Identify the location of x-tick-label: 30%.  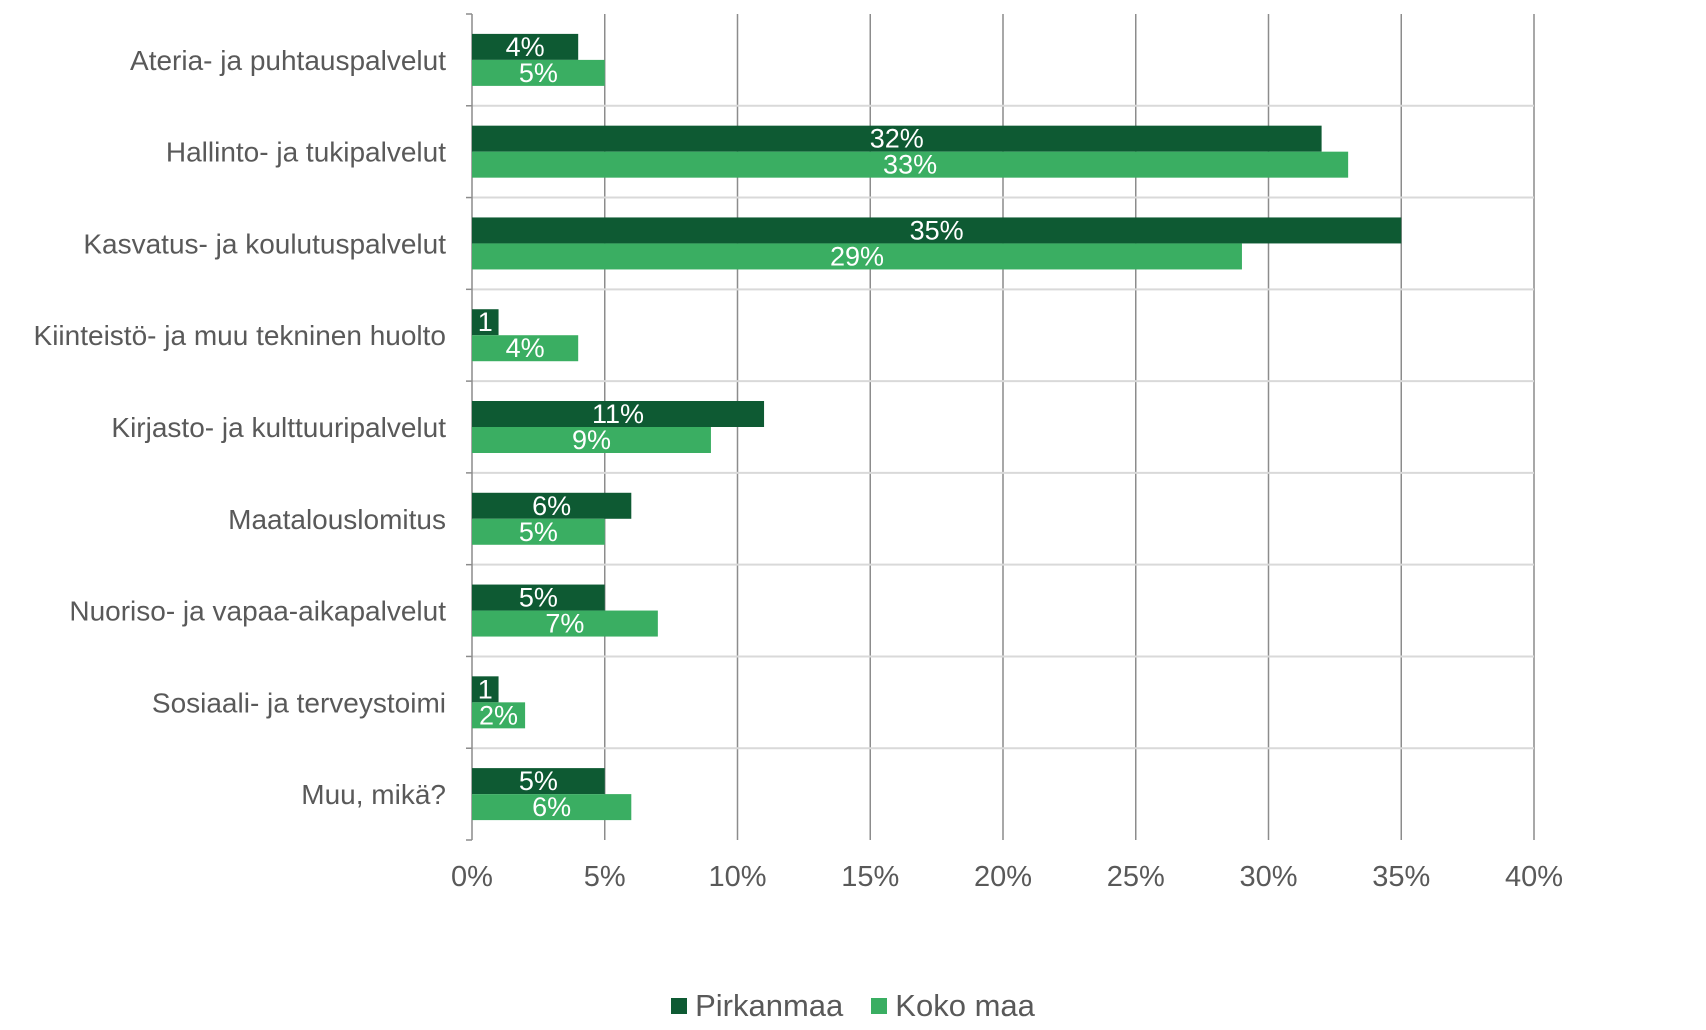
(1268, 877).